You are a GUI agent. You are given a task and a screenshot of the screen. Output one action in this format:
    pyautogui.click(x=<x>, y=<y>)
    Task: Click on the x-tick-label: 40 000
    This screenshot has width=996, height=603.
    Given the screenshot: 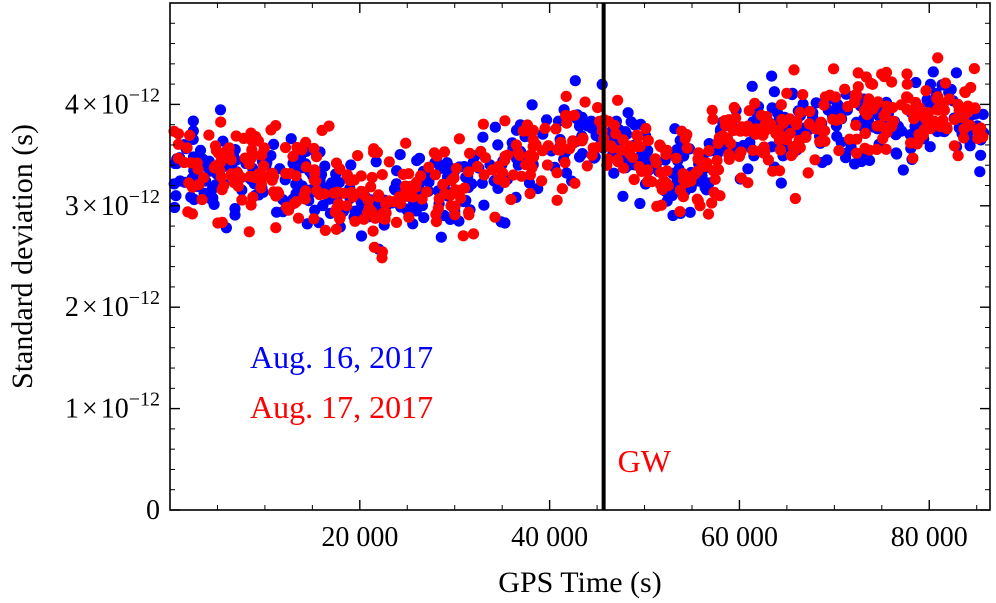 What is the action you would take?
    pyautogui.click(x=549, y=537)
    